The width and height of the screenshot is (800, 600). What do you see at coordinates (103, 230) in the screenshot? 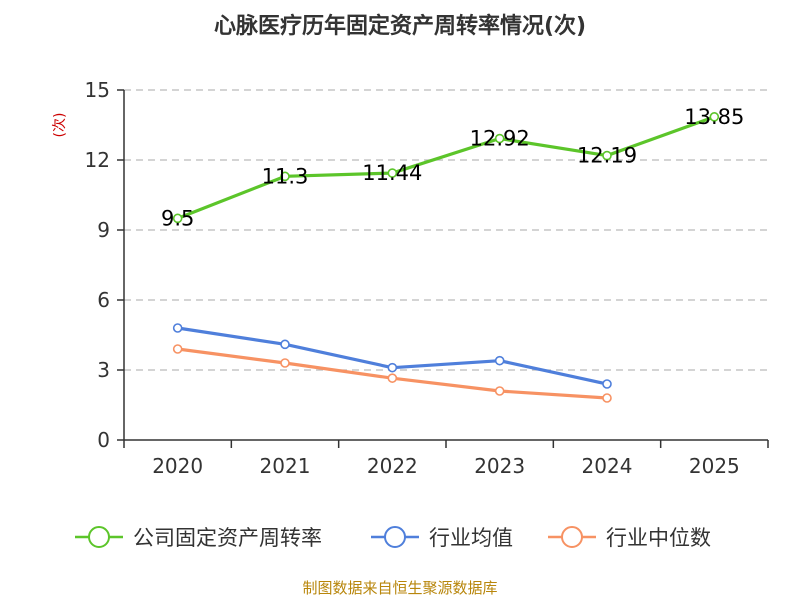
I see `y-tick-label: 9` at bounding box center [103, 230].